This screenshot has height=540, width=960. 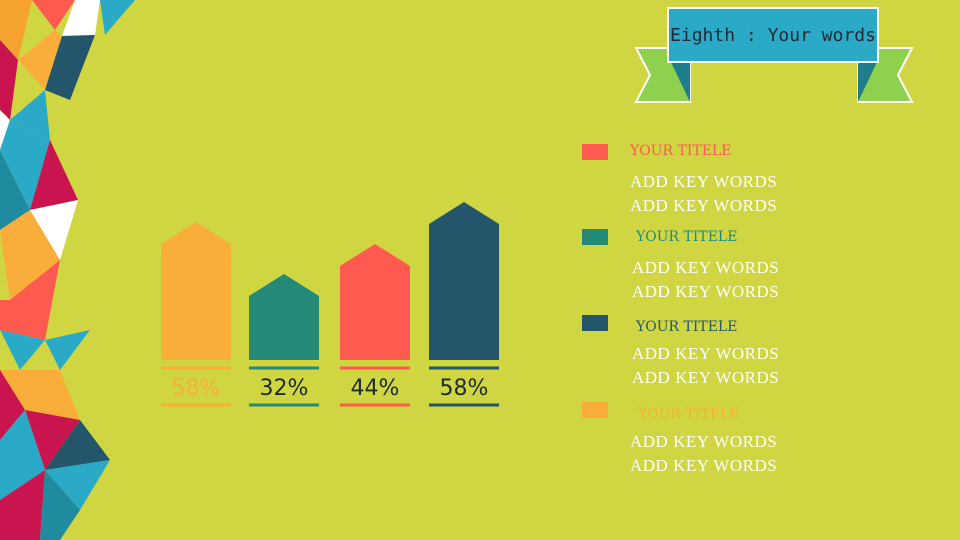 What do you see at coordinates (375, 388) in the screenshot?
I see `data-label: 44%` at bounding box center [375, 388].